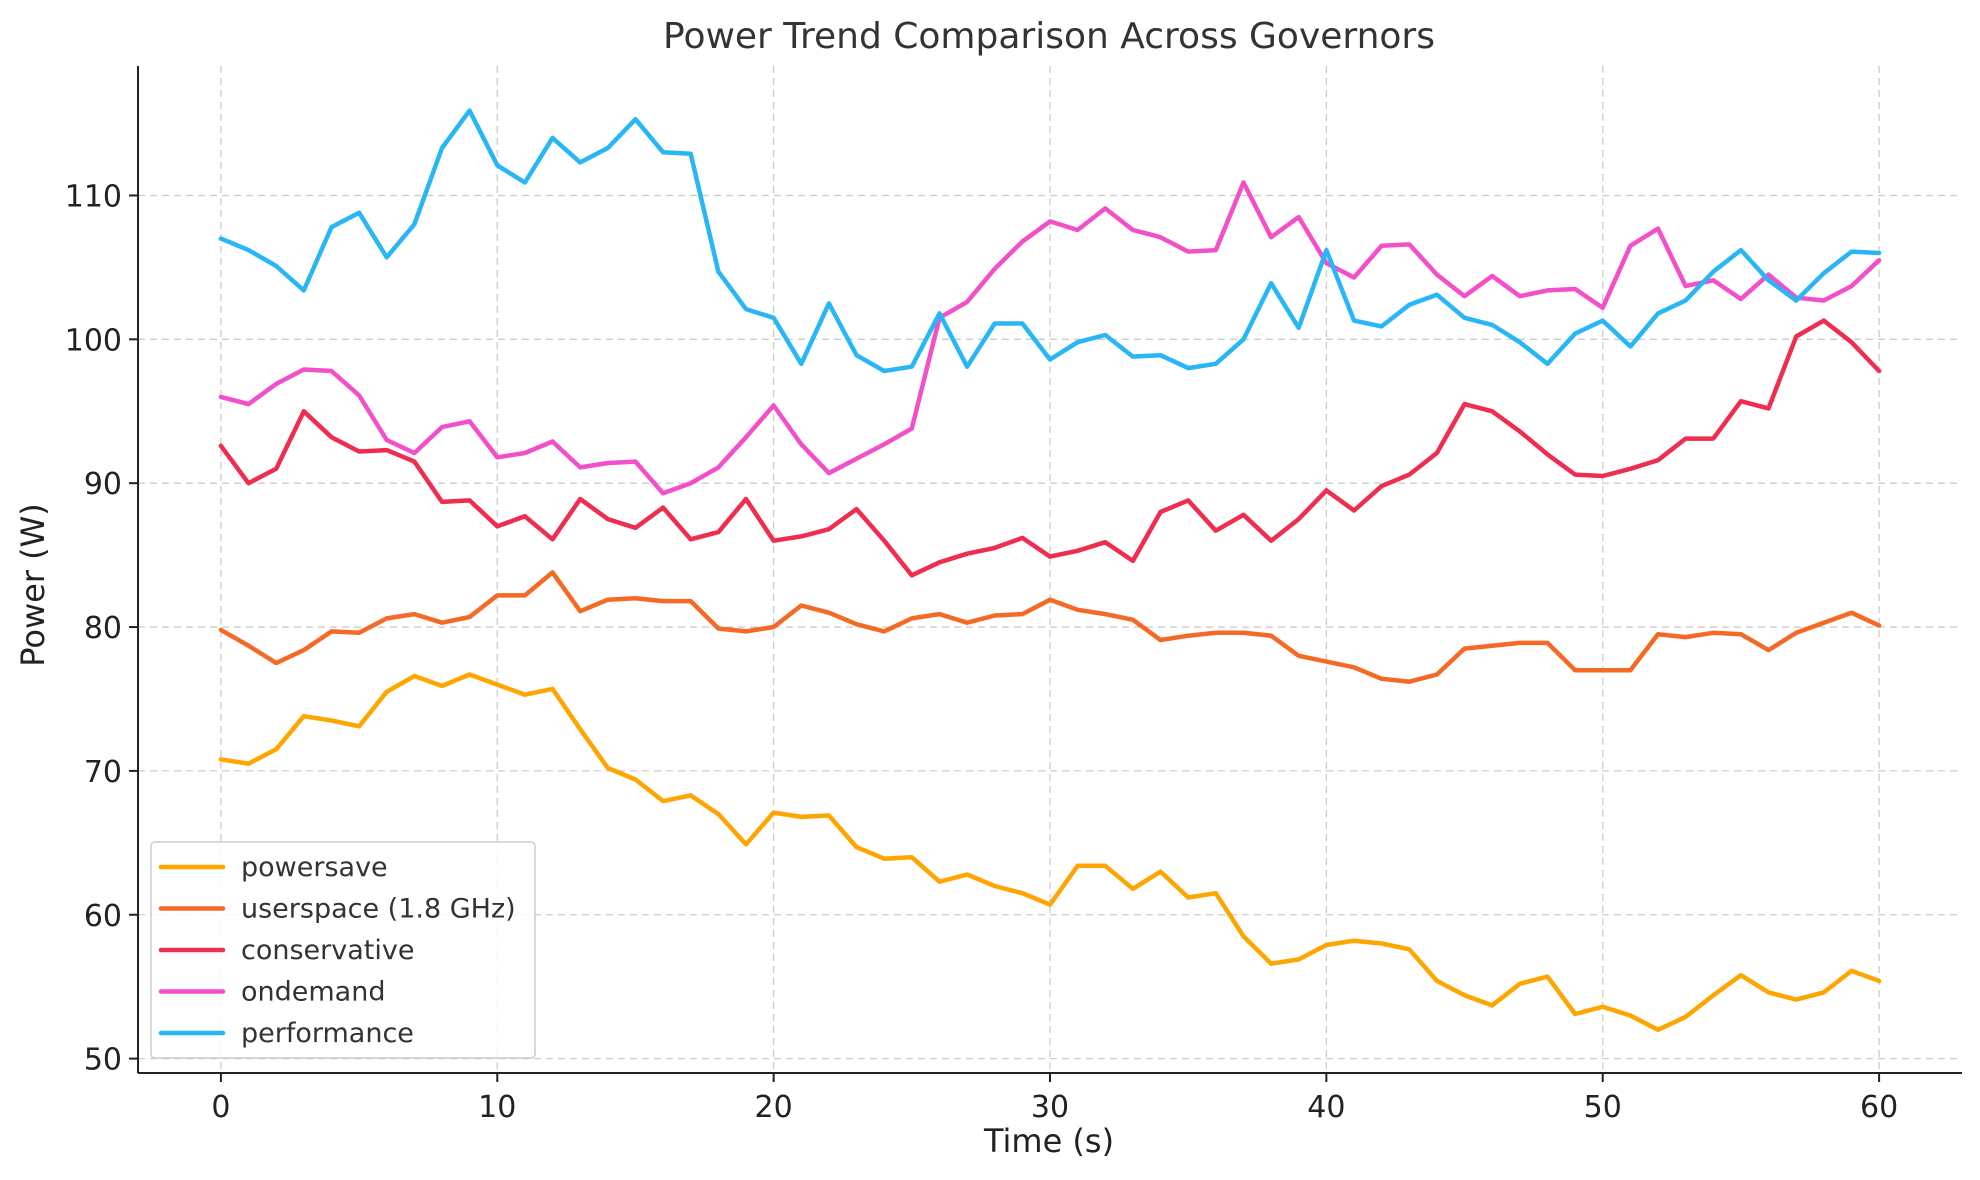 Image resolution: width=1980 pixels, height=1180 pixels. I want to click on legend-box, so click(343, 950).